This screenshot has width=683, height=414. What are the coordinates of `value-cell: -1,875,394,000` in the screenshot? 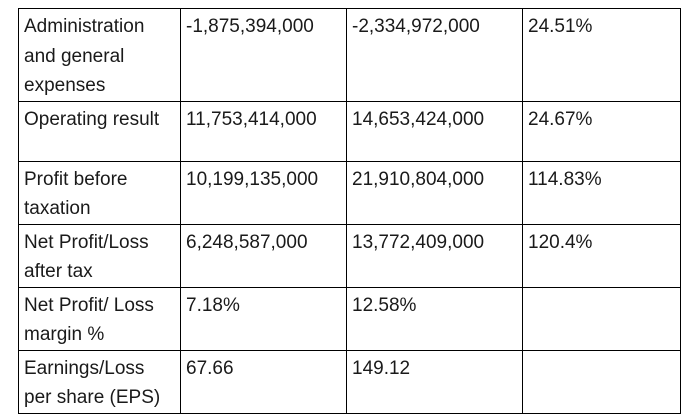 It's located at (263, 55).